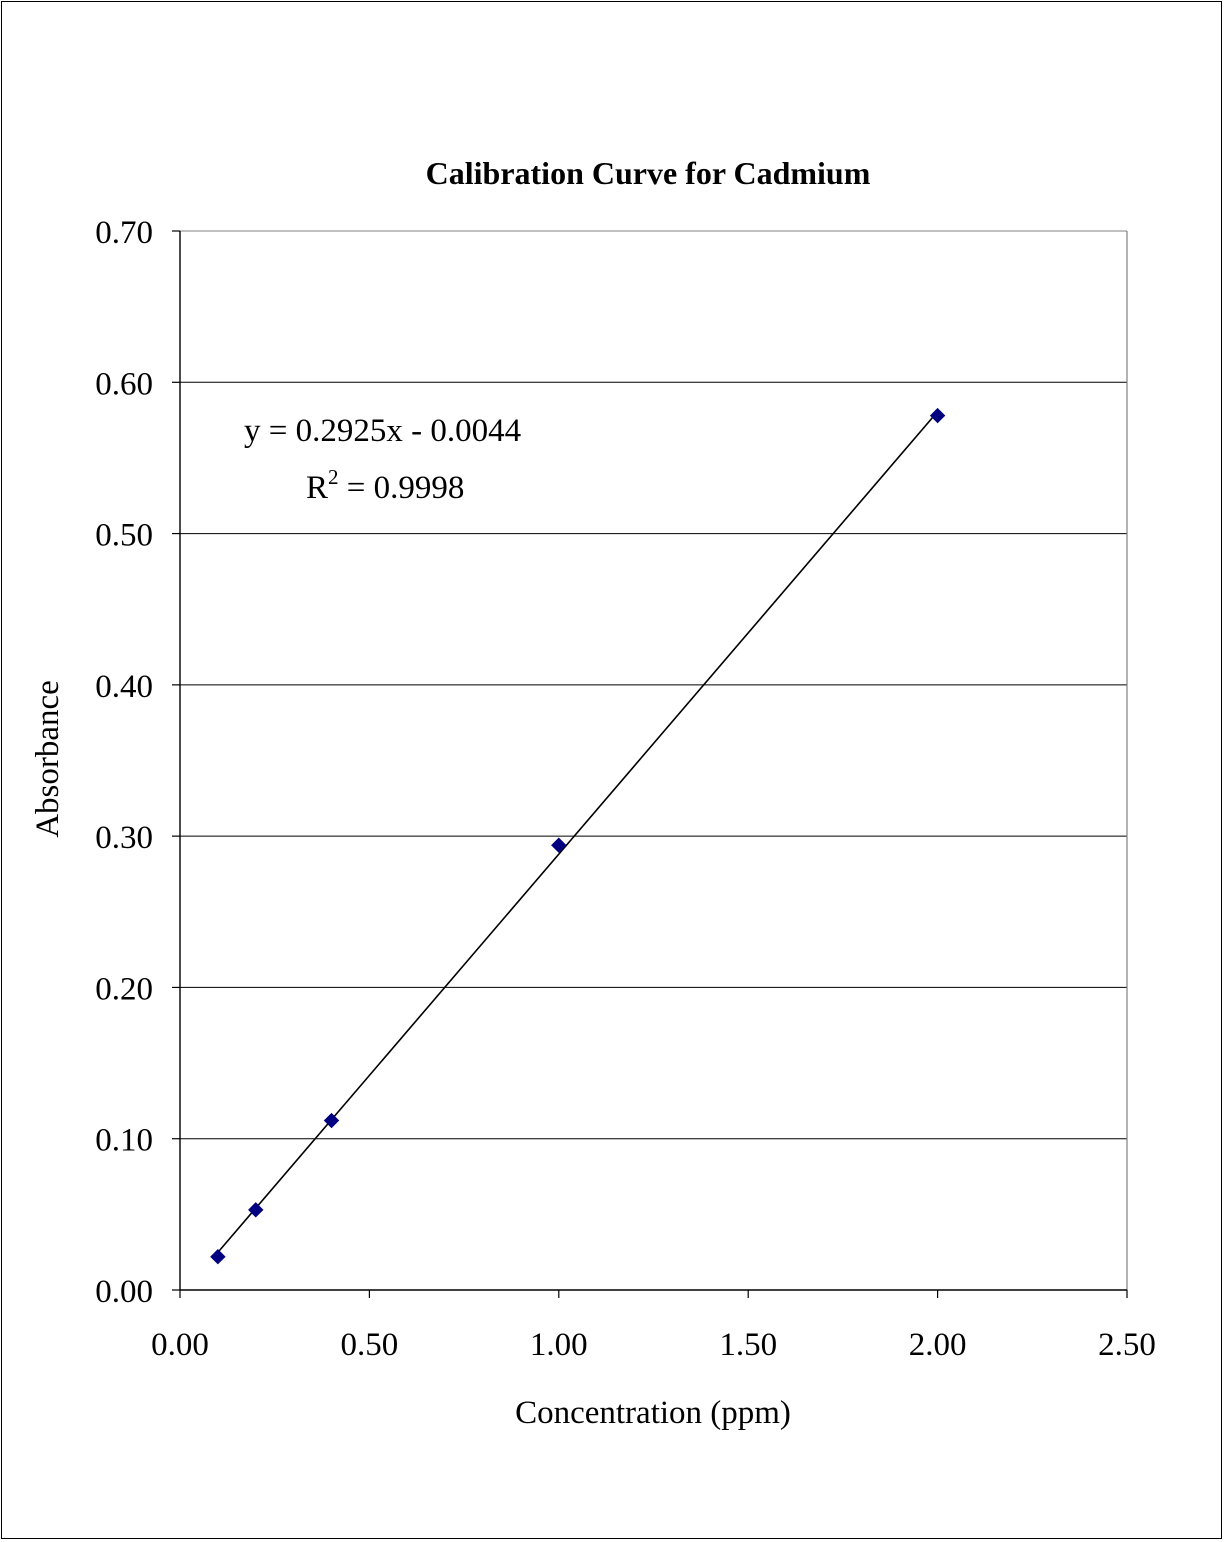 The width and height of the screenshot is (1225, 1542). I want to click on x-tick-label-4: 2.00, so click(938, 1345).